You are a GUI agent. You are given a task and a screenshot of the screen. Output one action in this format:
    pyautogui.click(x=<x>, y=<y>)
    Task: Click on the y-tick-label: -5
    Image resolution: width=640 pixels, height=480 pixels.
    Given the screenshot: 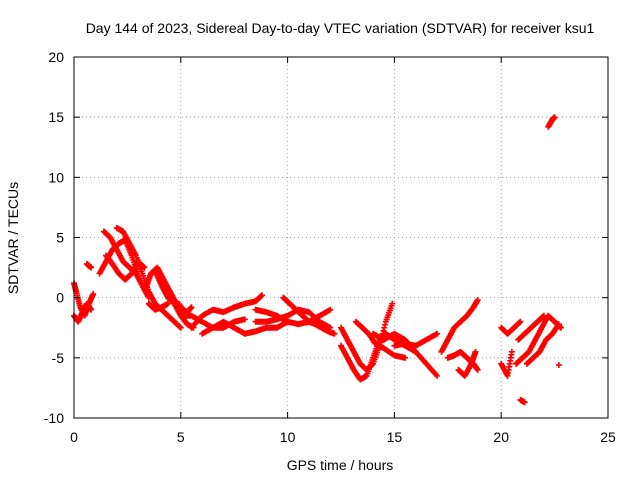 What is the action you would take?
    pyautogui.click(x=58, y=358)
    